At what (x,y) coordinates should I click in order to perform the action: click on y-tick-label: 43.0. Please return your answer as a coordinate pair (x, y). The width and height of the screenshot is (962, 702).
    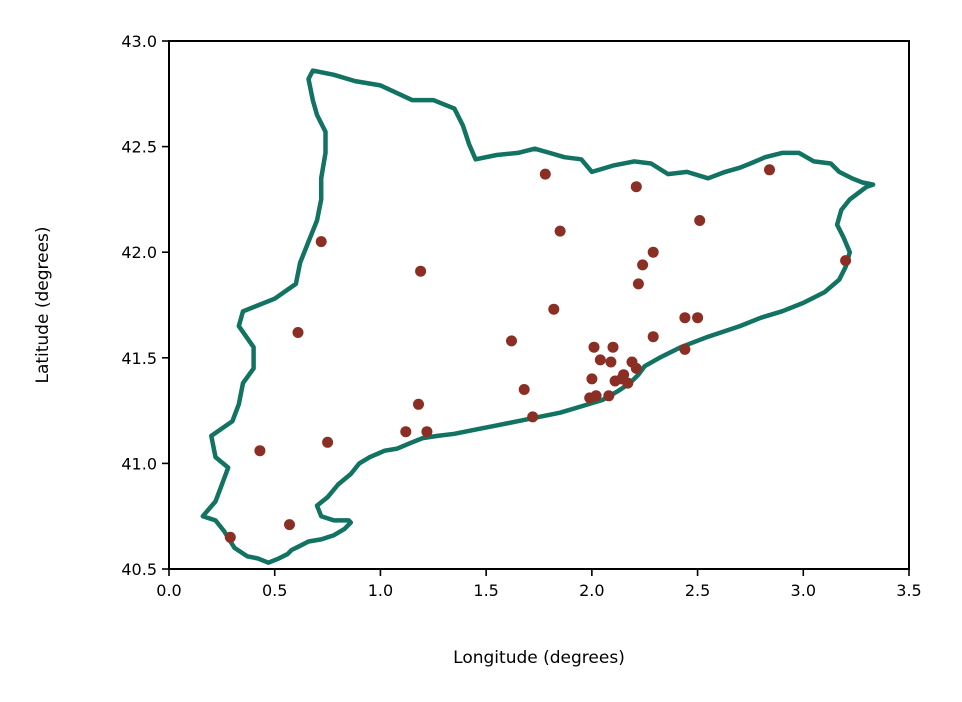
    Looking at the image, I should click on (139, 41).